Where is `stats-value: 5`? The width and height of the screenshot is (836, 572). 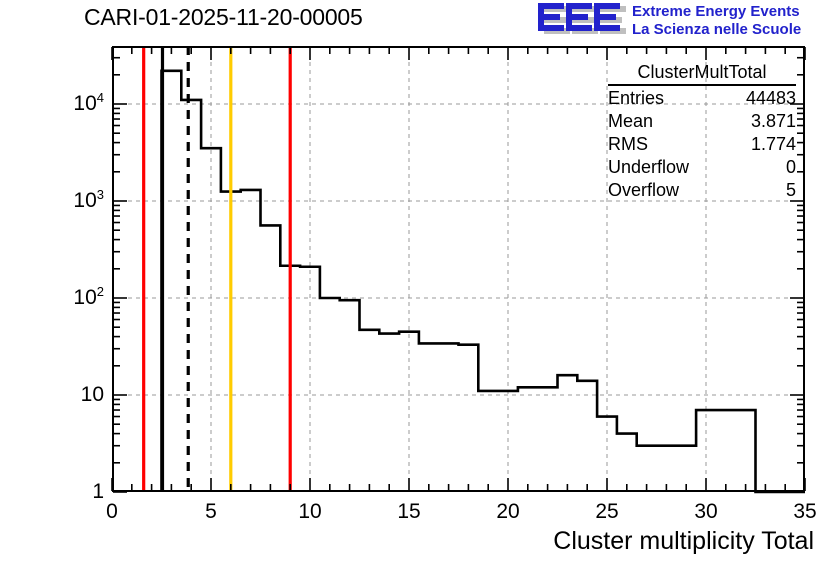
stats-value: 5 is located at coordinates (790, 190).